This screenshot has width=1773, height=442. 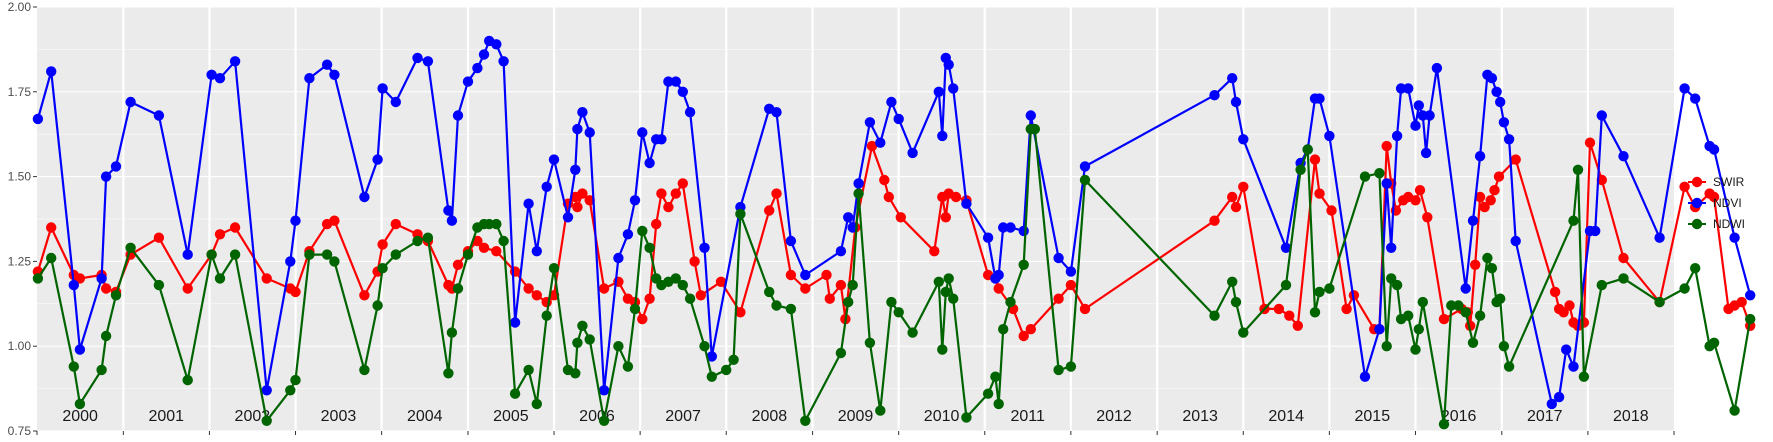 I want to click on legend-item-ndwi: NDWI, so click(x=1716, y=224).